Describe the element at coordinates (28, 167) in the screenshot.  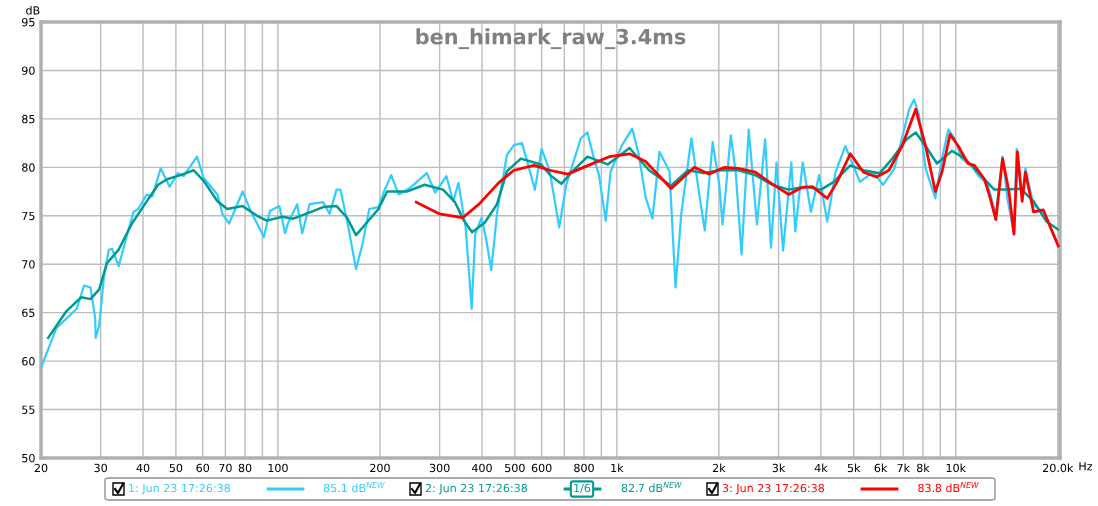
I see `y-tick-label: 80` at that location.